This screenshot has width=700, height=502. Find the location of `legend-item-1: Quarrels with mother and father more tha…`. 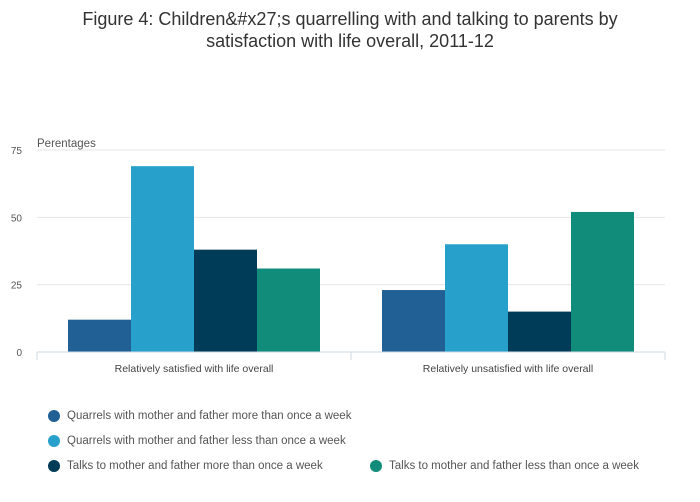

legend-item-1: Quarrels with mother and father more tha… is located at coordinates (199, 416).